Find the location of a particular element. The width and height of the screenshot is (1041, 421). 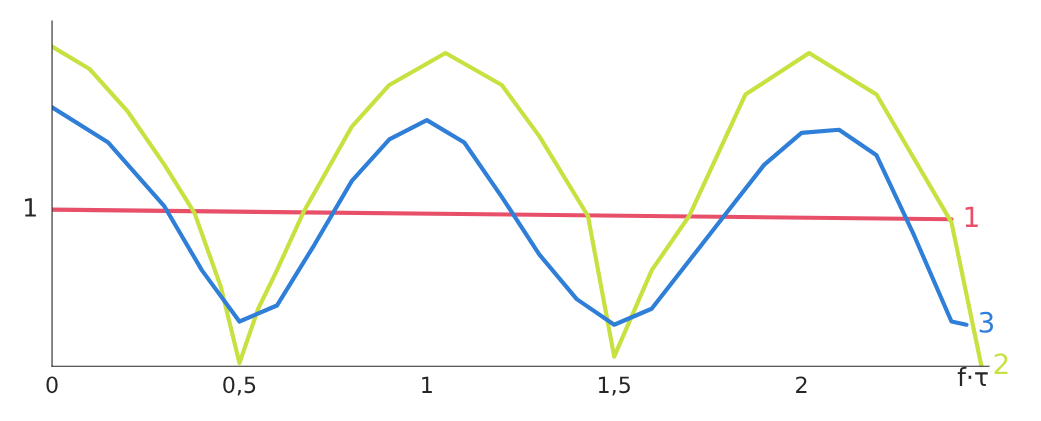

series-label: 2 is located at coordinates (1001, 363).